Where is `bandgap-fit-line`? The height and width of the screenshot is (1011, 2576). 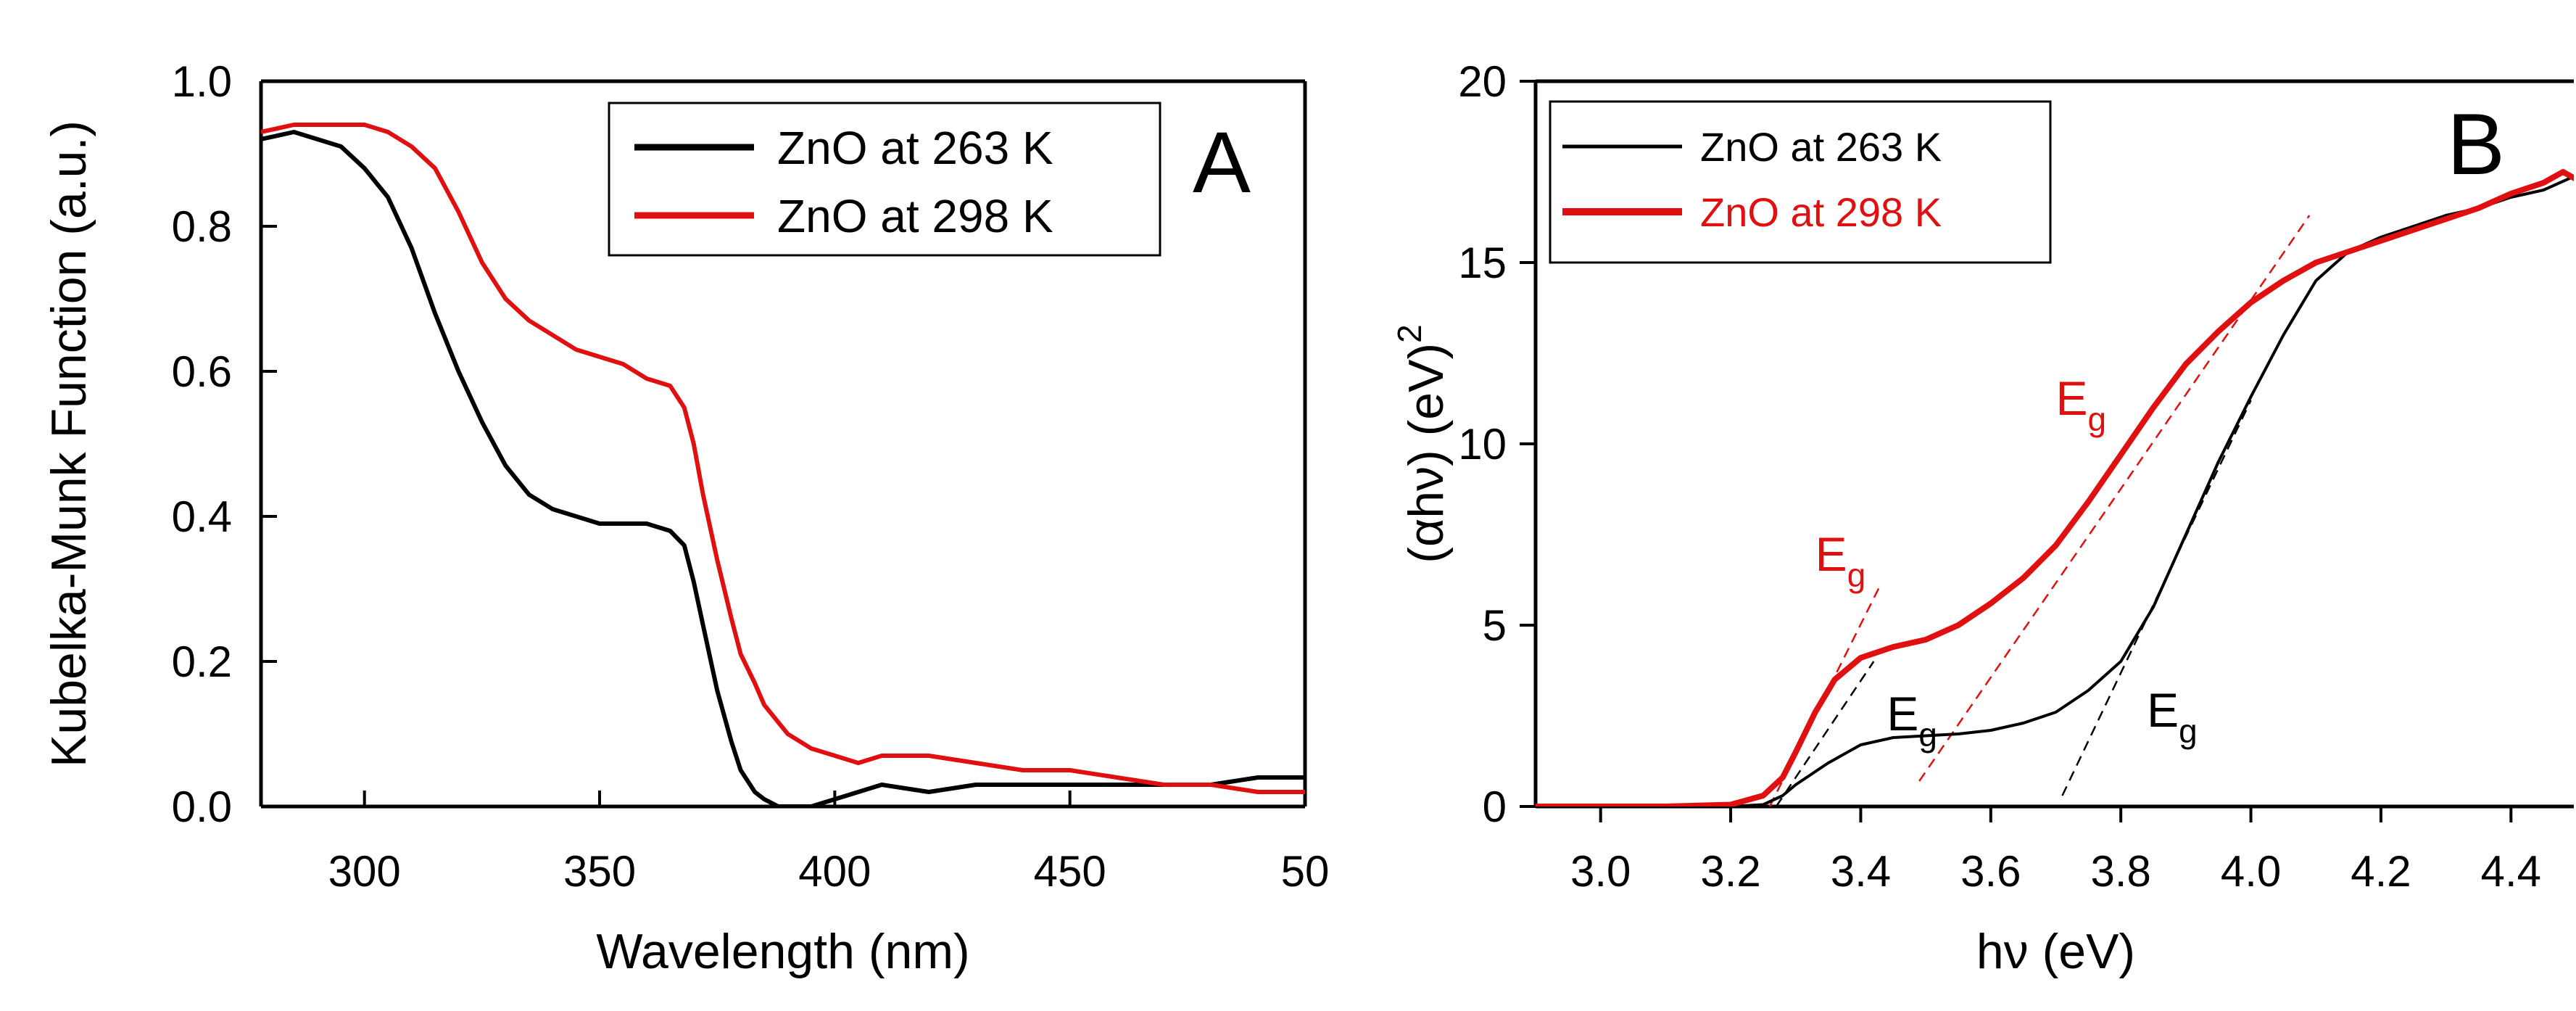
bandgap-fit-line is located at coordinates (1825, 733).